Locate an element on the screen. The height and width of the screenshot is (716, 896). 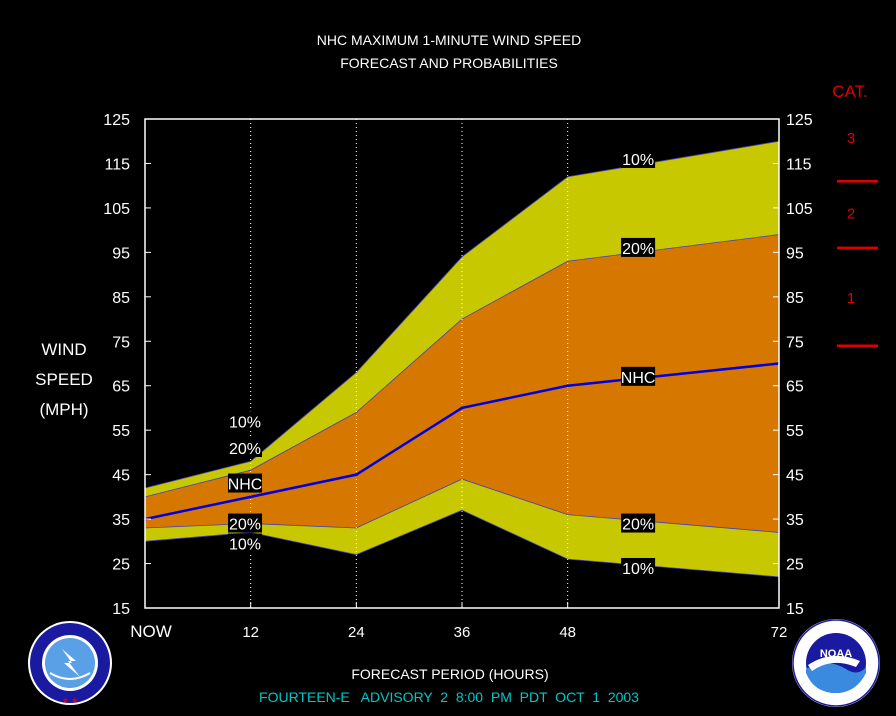
noaa-logo-text: NOAA is located at coordinates (836, 654).